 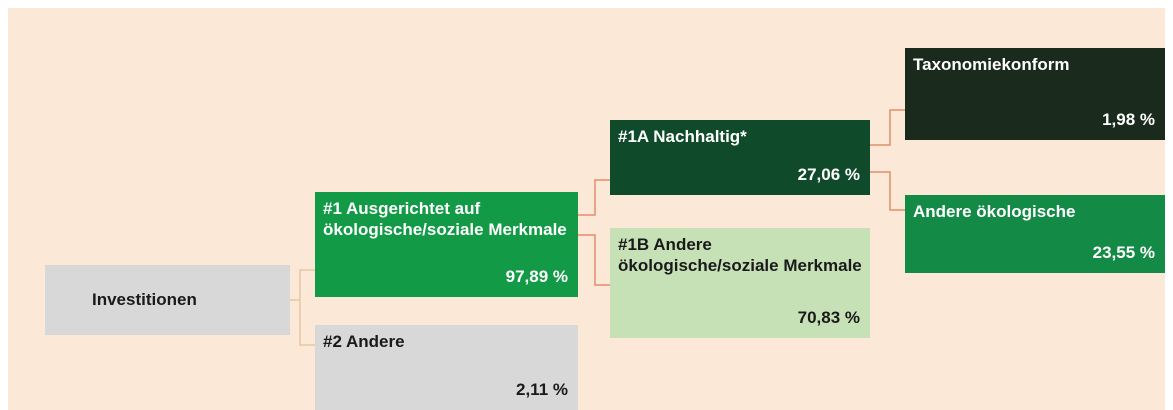 What do you see at coordinates (740, 255) in the screenshot?
I see `node-label: #1B Andere ökologische/soziale Merkmale` at bounding box center [740, 255].